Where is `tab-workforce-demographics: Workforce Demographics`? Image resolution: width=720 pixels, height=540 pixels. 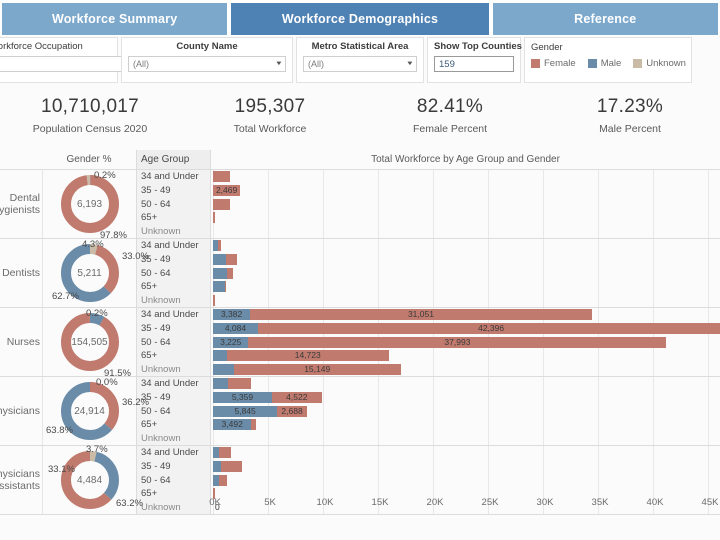 tab-workforce-demographics: Workforce Demographics is located at coordinates (360, 19).